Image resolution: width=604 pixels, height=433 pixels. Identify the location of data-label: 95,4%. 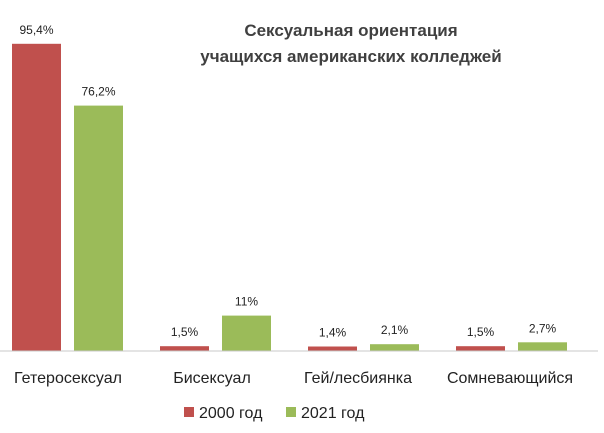
(36, 30).